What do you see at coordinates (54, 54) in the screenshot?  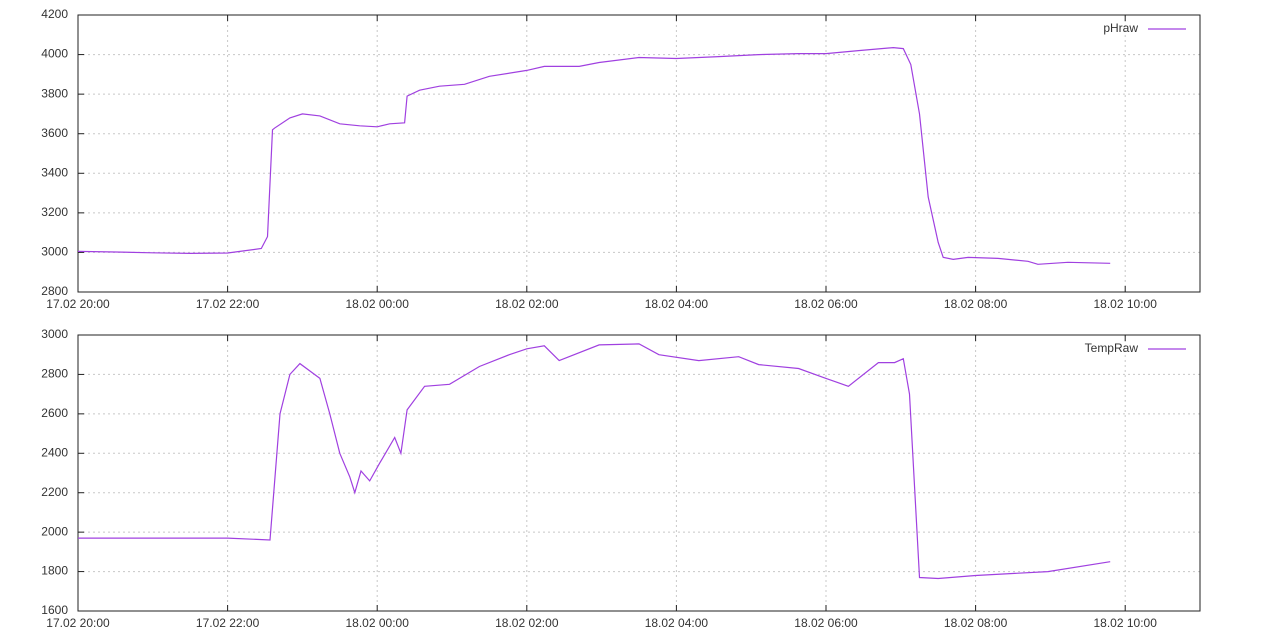 I see `y-tick-label: 4000` at bounding box center [54, 54].